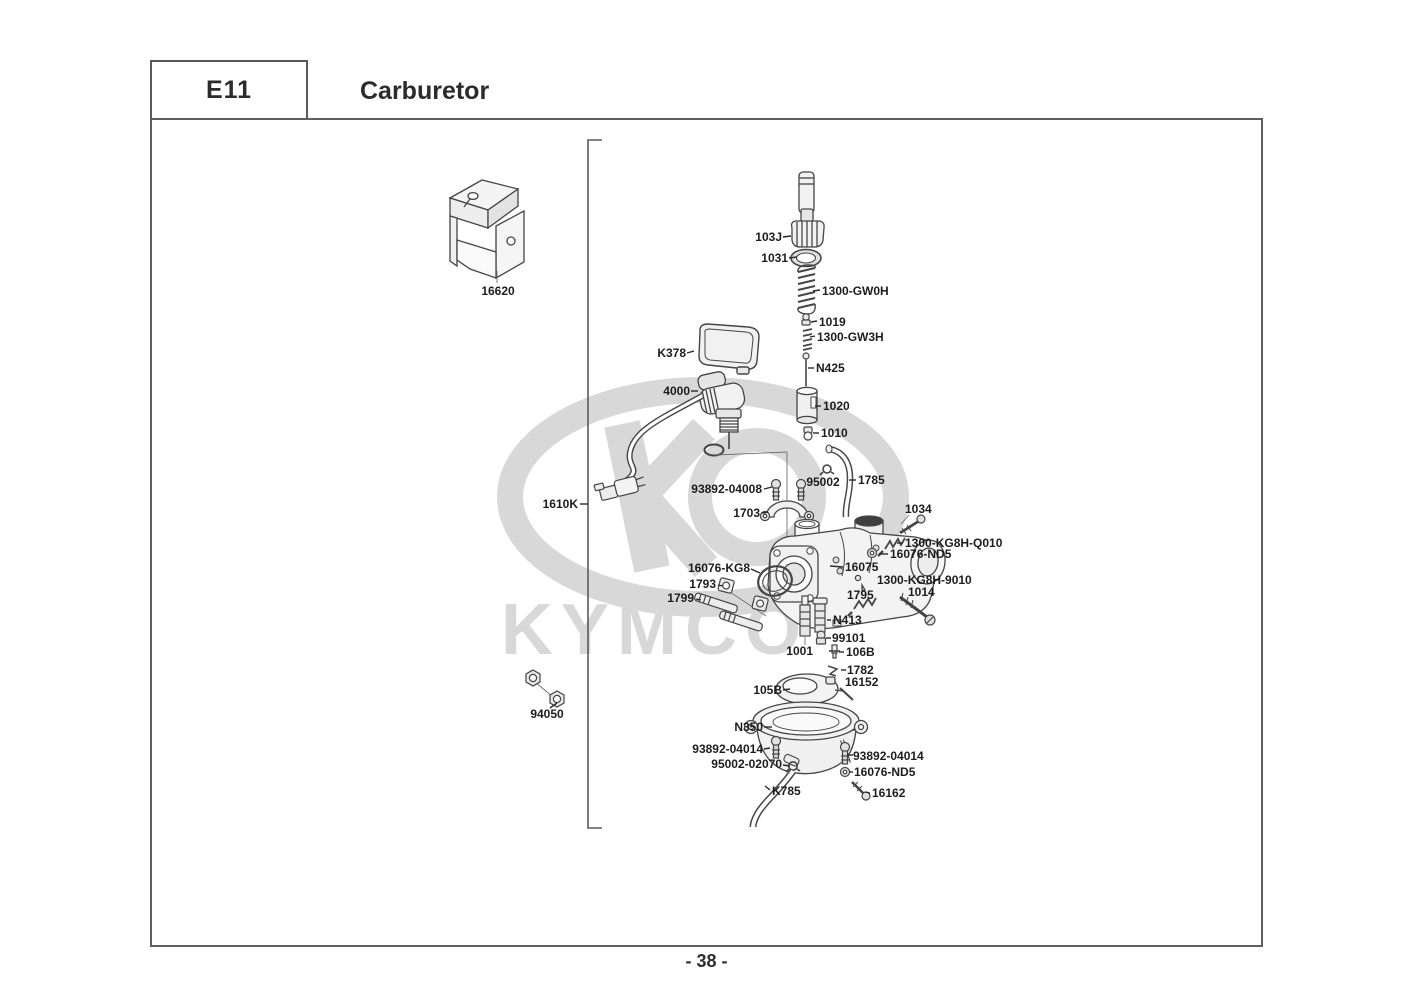  What do you see at coordinates (856, 572) in the screenshot?
I see `carburetor-body` at bounding box center [856, 572].